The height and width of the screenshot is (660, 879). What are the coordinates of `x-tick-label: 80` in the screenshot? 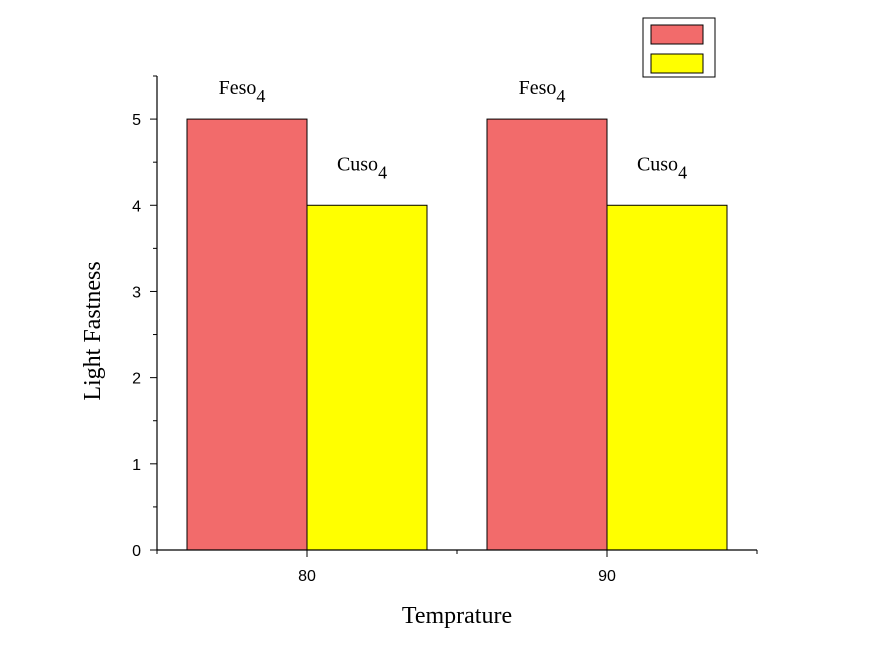 It's located at (307, 576).